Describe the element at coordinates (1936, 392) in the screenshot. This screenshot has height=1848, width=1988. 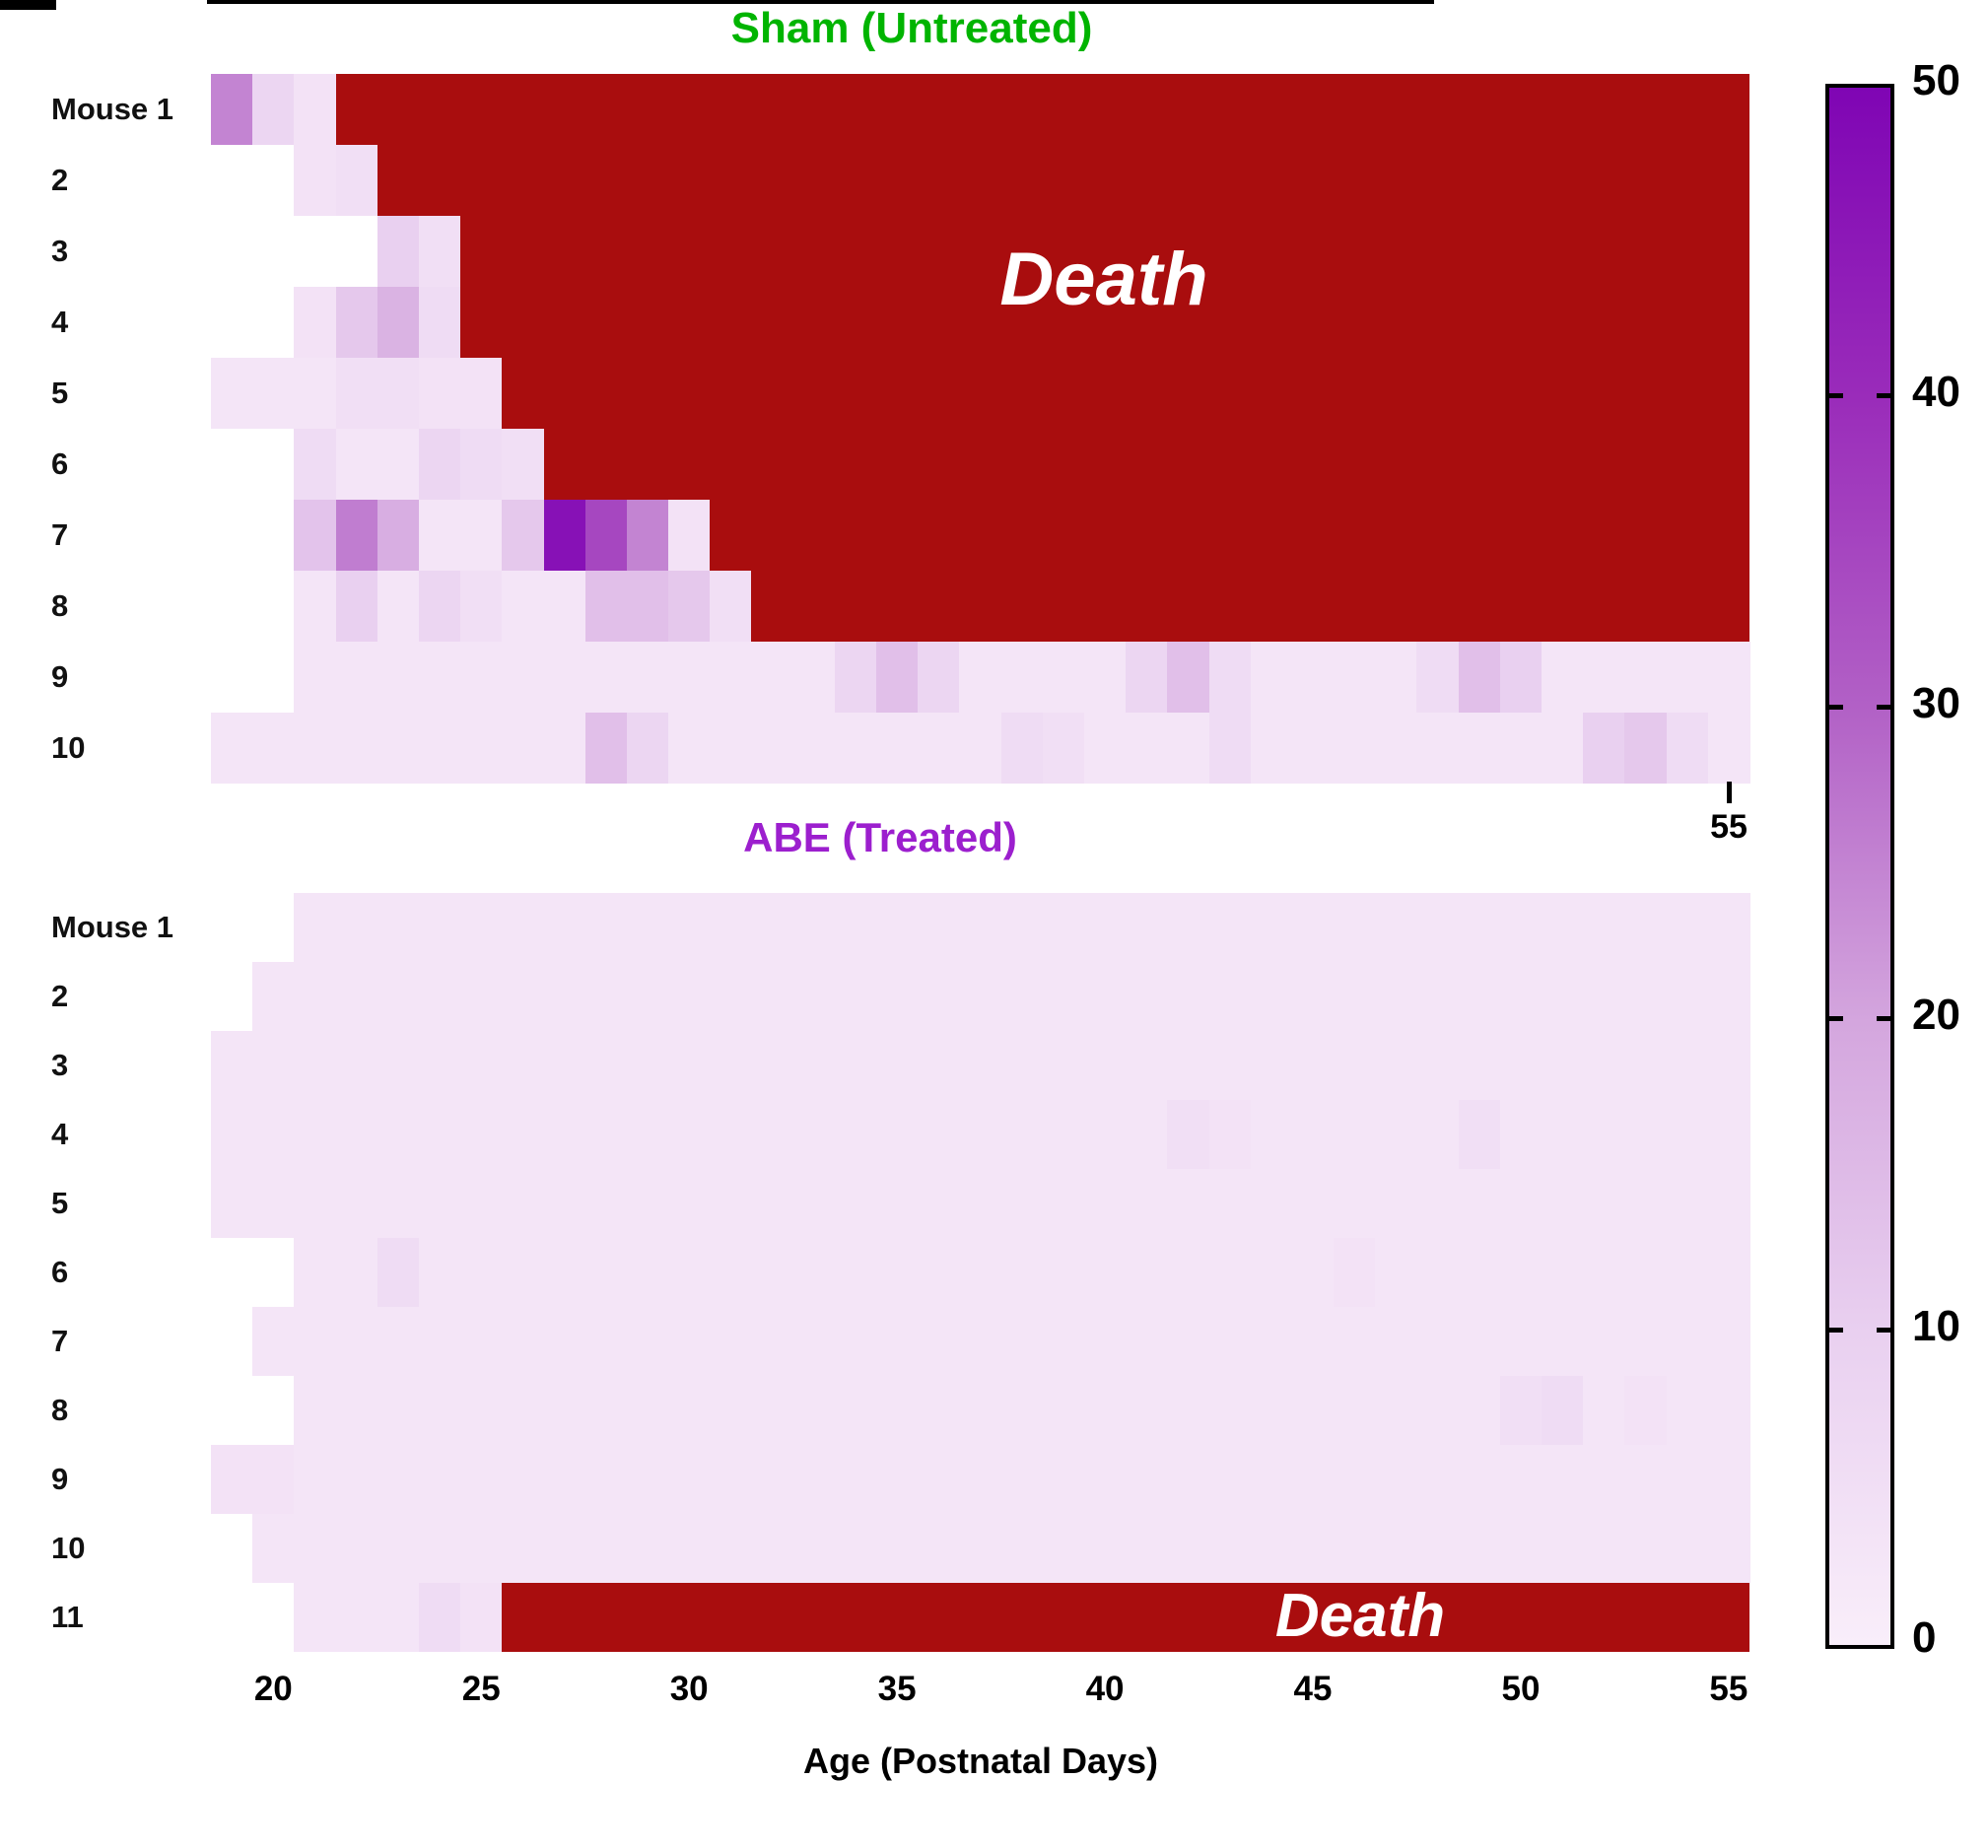
I see `colorbar-tick-label: 40` at that location.